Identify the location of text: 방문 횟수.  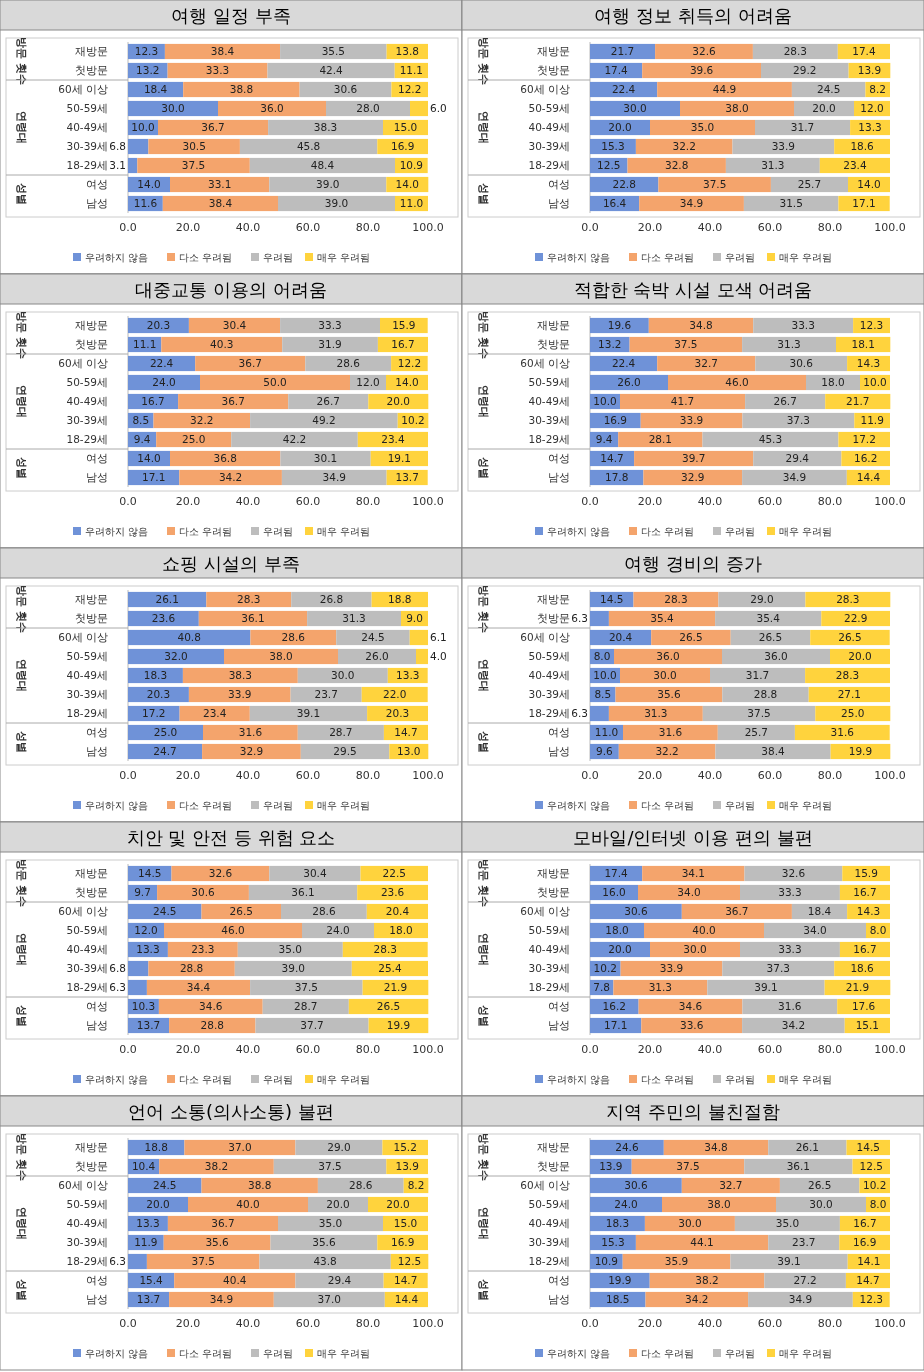
(22, 1157).